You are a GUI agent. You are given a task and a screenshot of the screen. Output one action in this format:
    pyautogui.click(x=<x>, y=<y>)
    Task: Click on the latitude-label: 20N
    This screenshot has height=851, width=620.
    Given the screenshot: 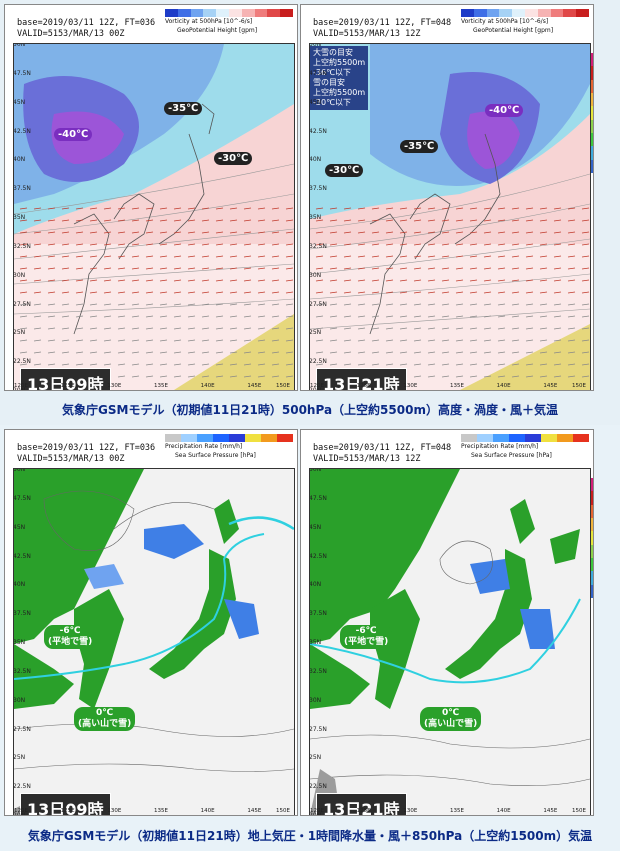 What is the action you would take?
    pyautogui.click(x=315, y=814)
    